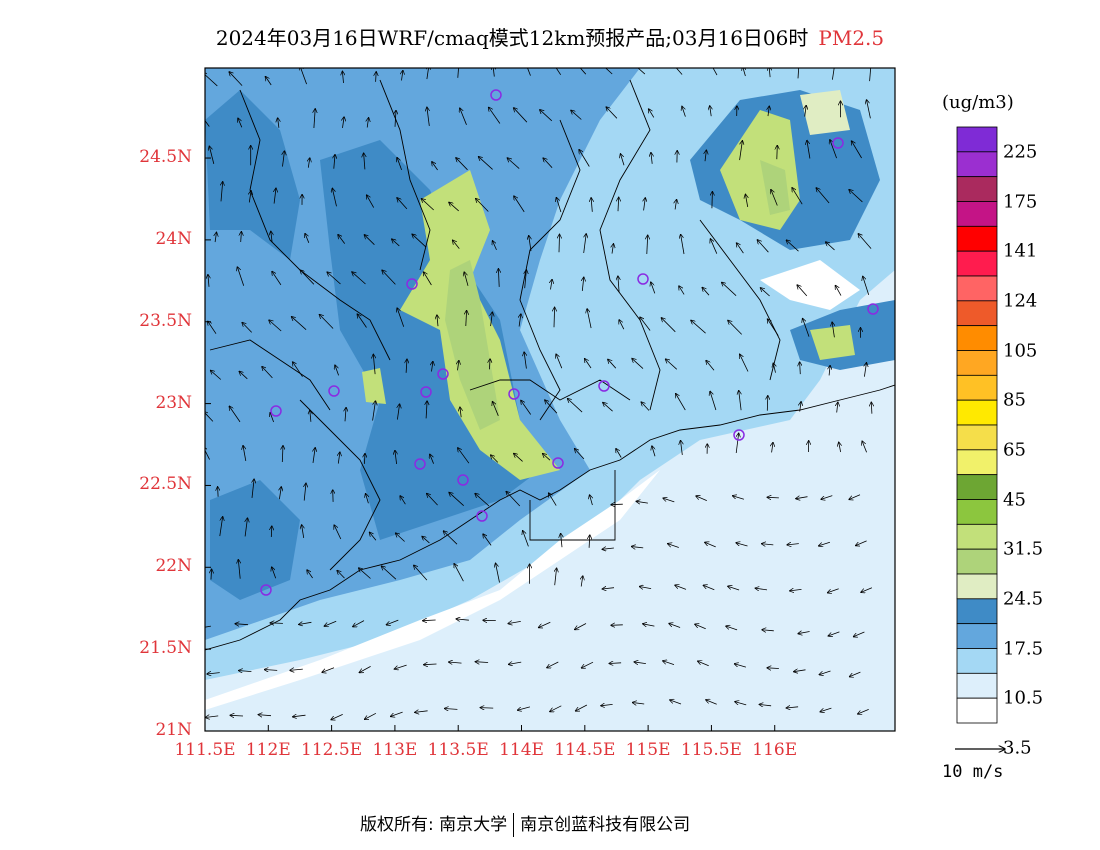 The width and height of the screenshot is (1100, 850). I want to click on longitude-label: 112.5E, so click(332, 750).